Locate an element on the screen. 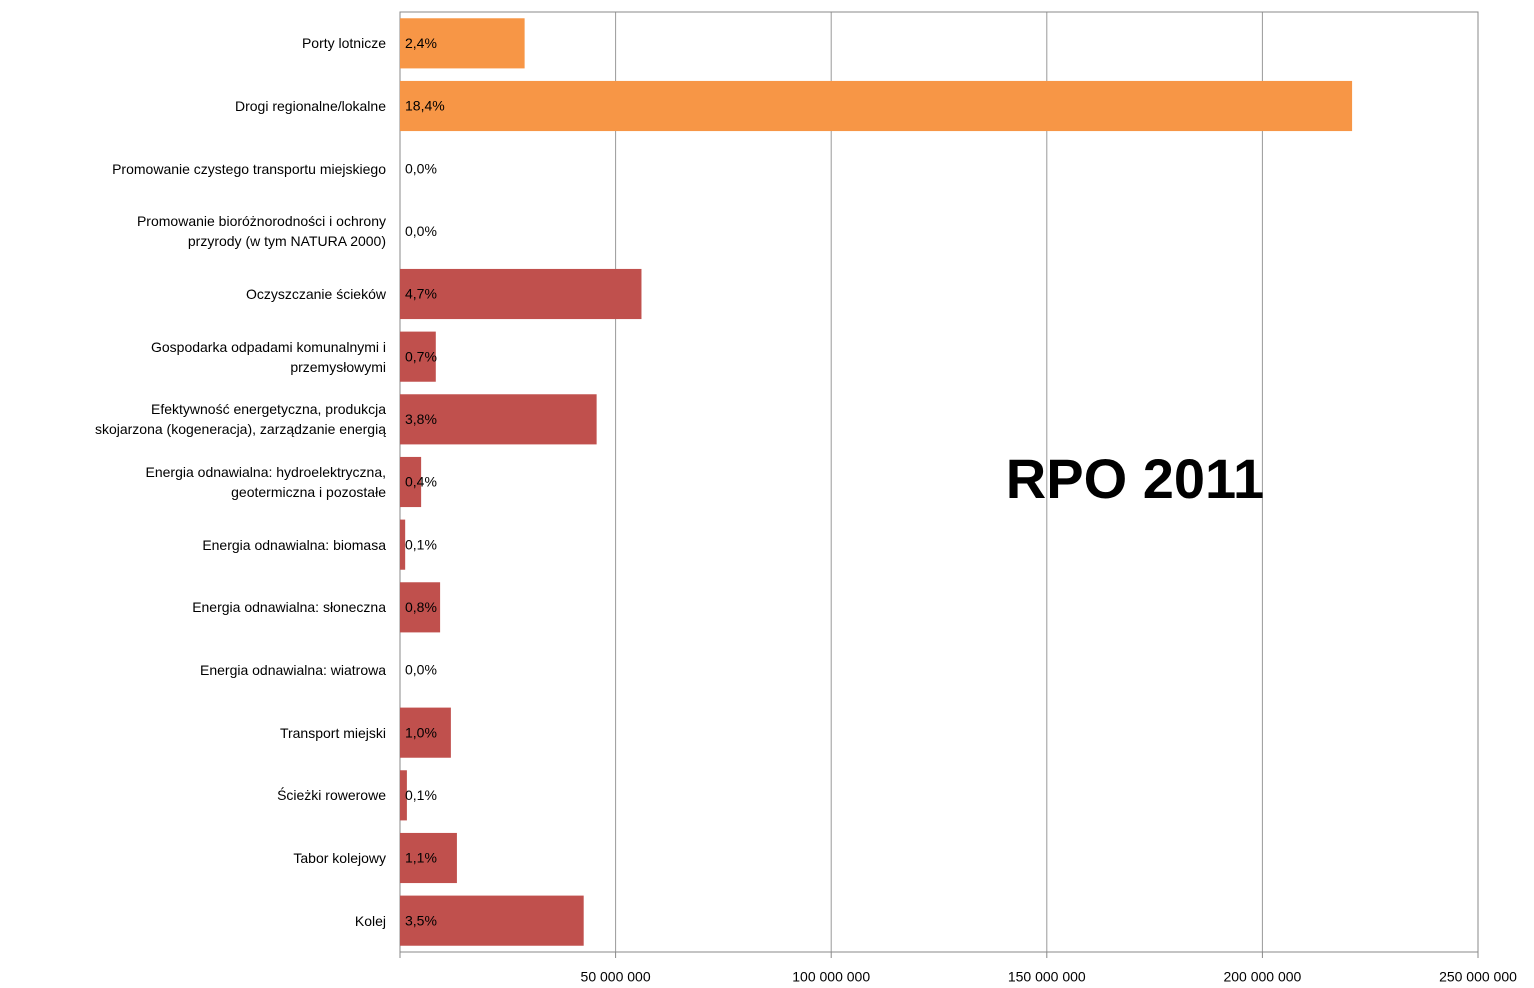 This screenshot has height=988, width=1534. value-label: 0,8% is located at coordinates (421, 607).